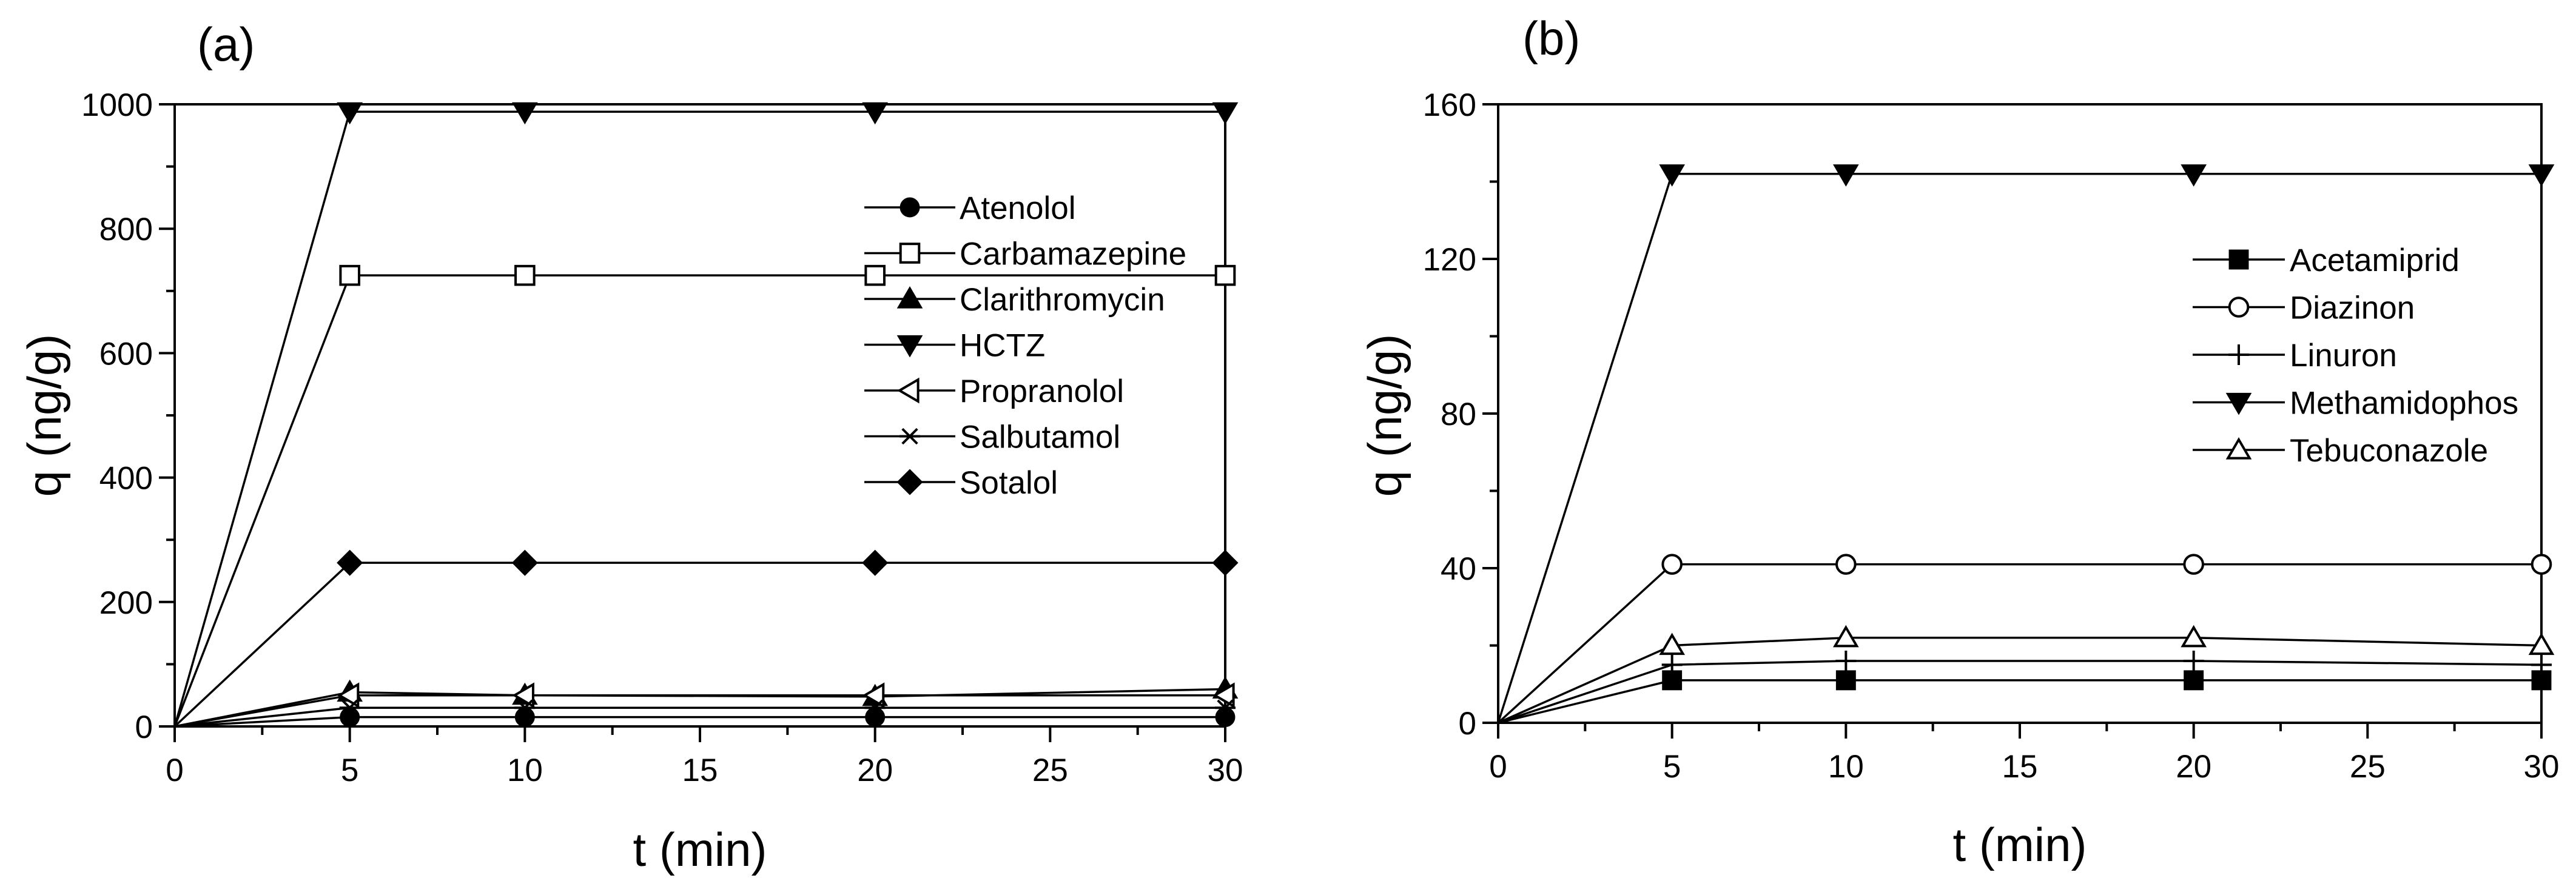 Image resolution: width=2576 pixels, height=895 pixels. I want to click on series-tebuconazole, so click(2026, 674).